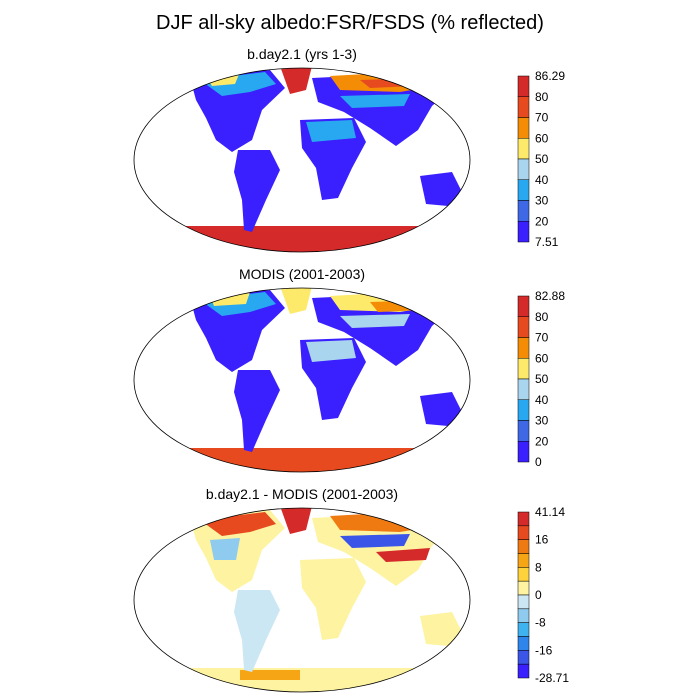 The height and width of the screenshot is (700, 700). Describe the element at coordinates (544, 650) in the screenshot. I see `colorbar-tick-label: -16` at that location.